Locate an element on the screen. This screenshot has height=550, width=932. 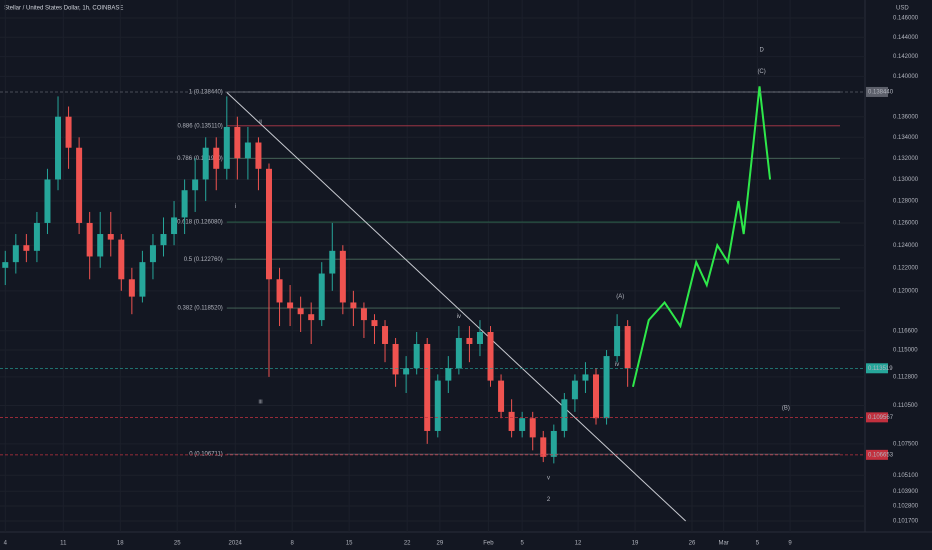
x-tick-label: 26 is located at coordinates (692, 544).